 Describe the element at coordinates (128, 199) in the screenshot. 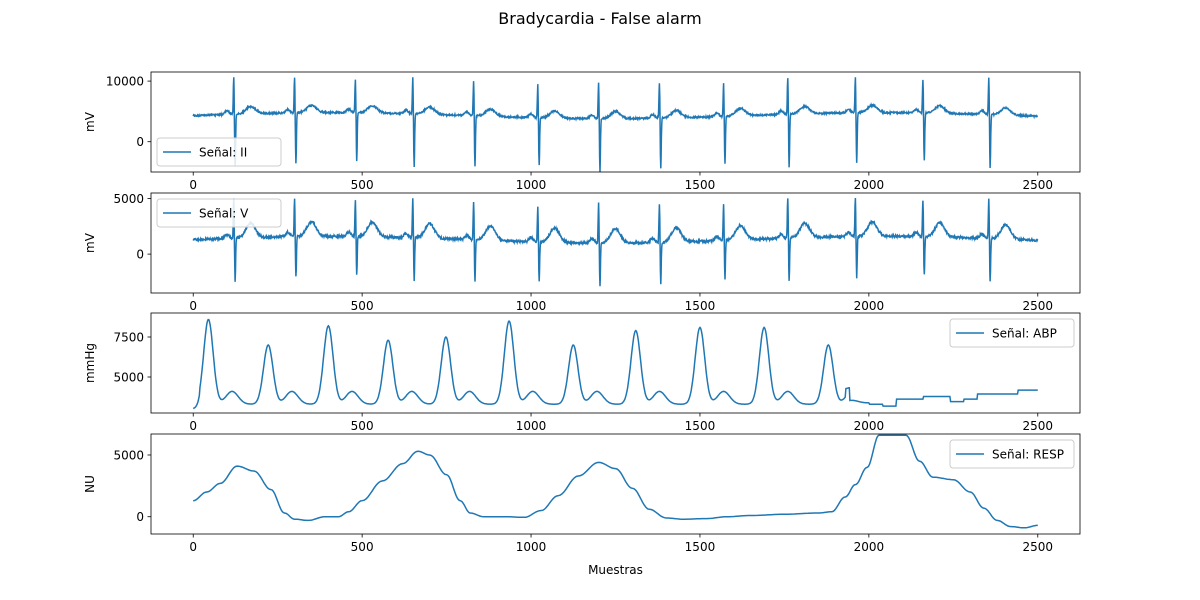

I see `y-tick-label-2-1: 5000` at that location.